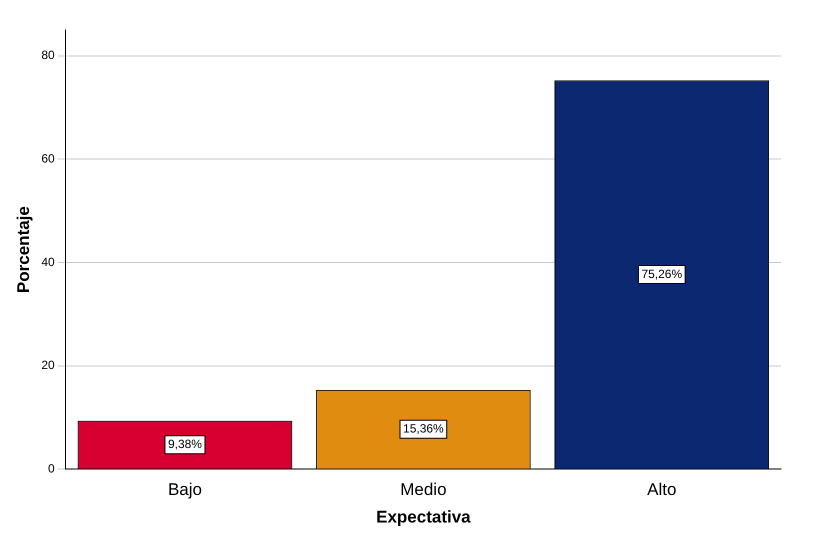 This screenshot has width=821, height=542. I want to click on y-tick-label: 40, so click(48, 261).